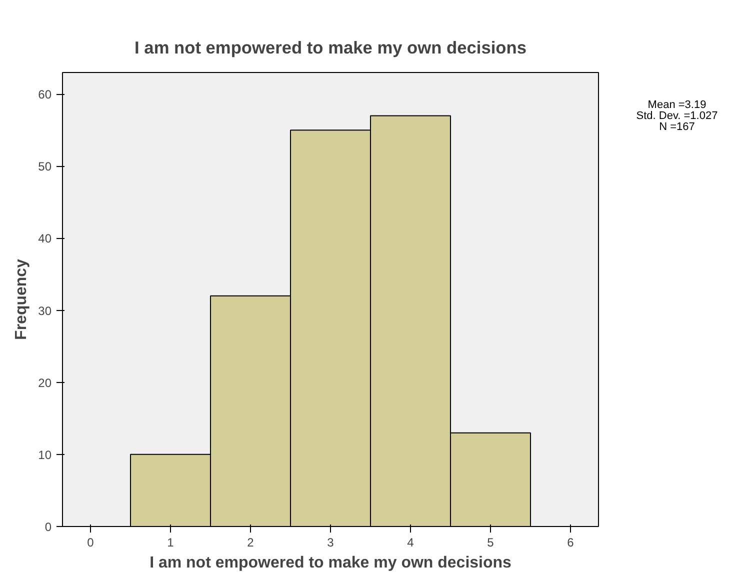 Image resolution: width=747 pixels, height=588 pixels. Describe the element at coordinates (490, 543) in the screenshot. I see `x-tick-label: 5` at that location.